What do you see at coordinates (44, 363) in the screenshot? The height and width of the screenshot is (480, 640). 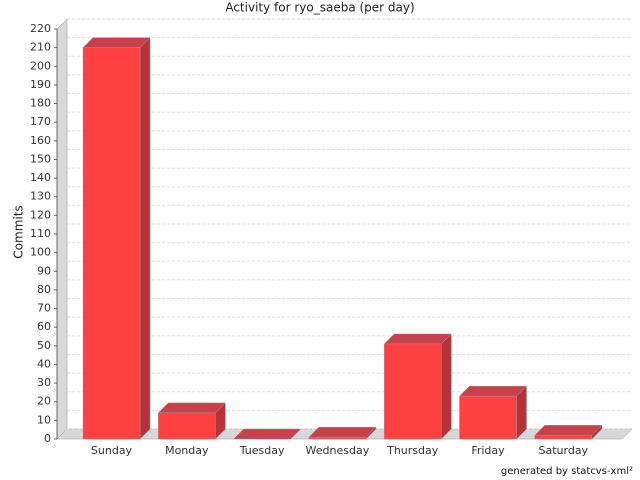 I see `y-tick-label: 40` at bounding box center [44, 363].